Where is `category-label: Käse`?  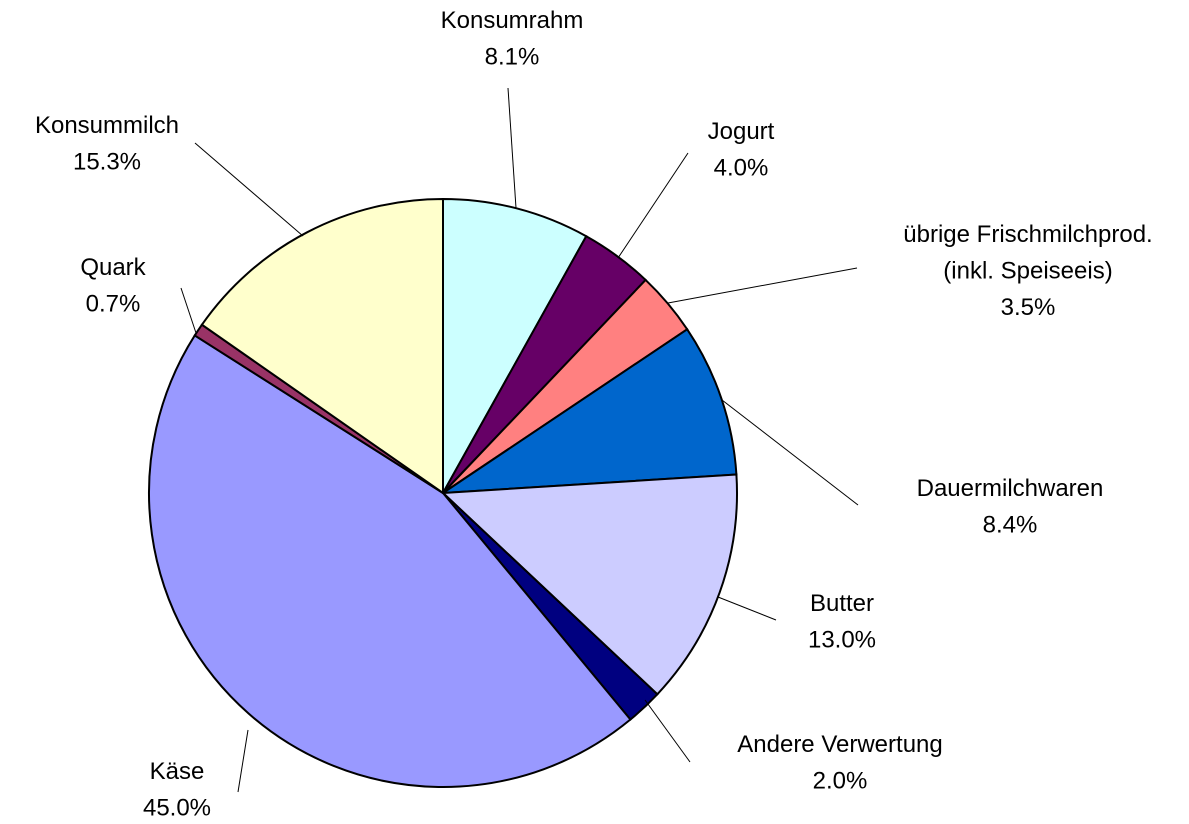 category-label: Käse is located at coordinates (177, 771).